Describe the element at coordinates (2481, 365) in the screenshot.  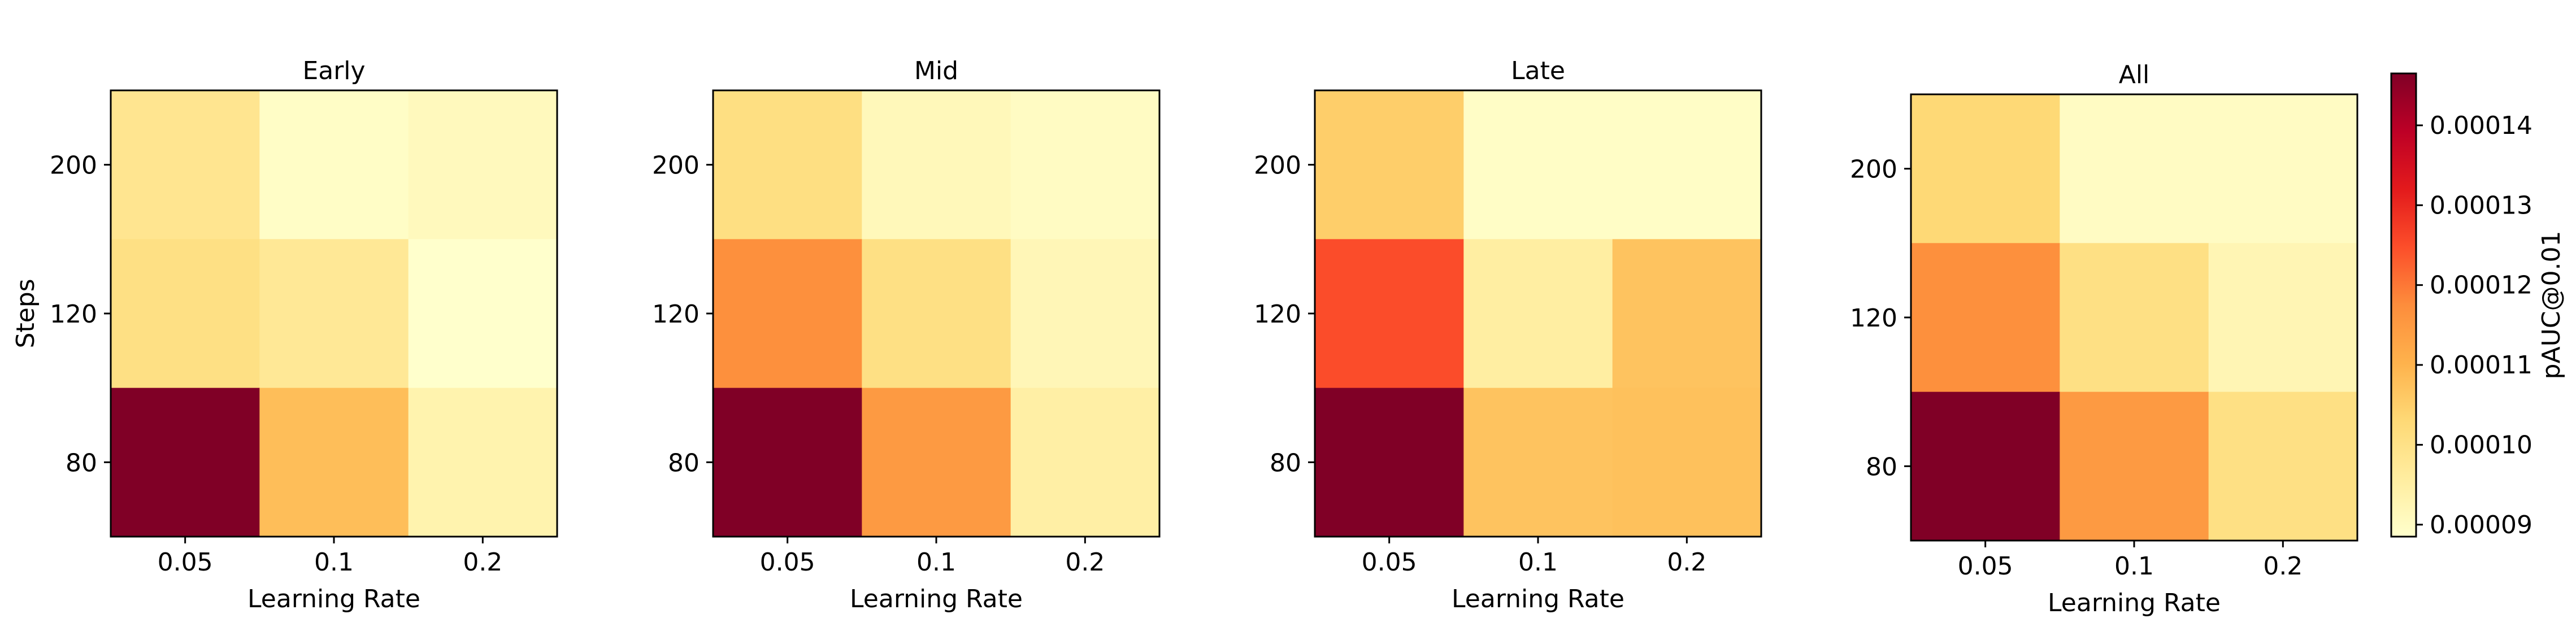
I see `colorbar-tick-label: 0.00011` at that location.